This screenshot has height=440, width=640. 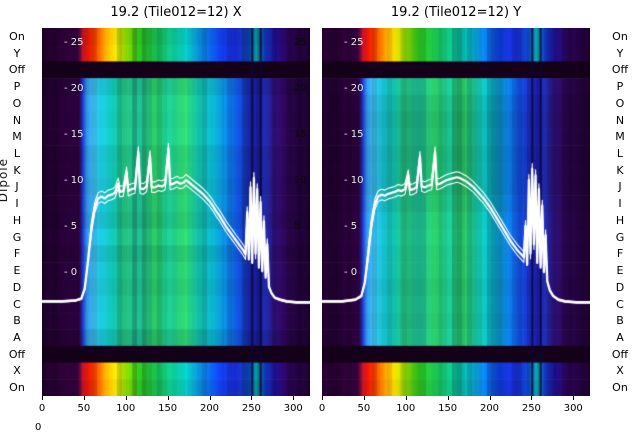 What do you see at coordinates (300, 134) in the screenshot?
I see `y-tick-label-inner-right: 15` at bounding box center [300, 134].